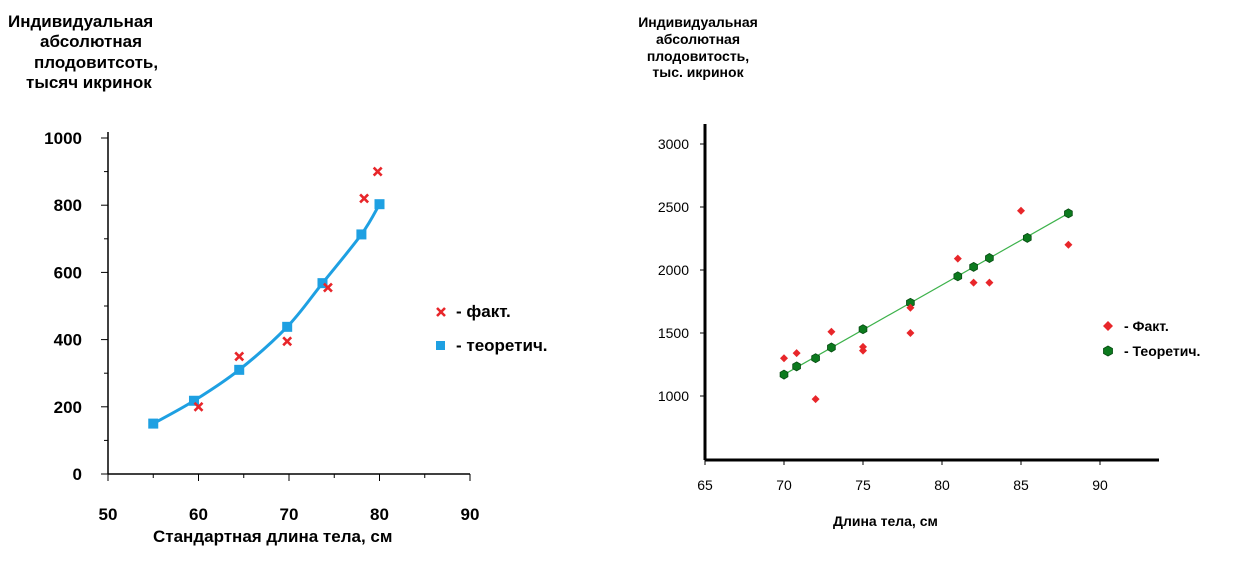 This screenshot has width=1238, height=575. What do you see at coordinates (863, 485) in the screenshot?
I see `right-x-tick-label: 75` at bounding box center [863, 485].